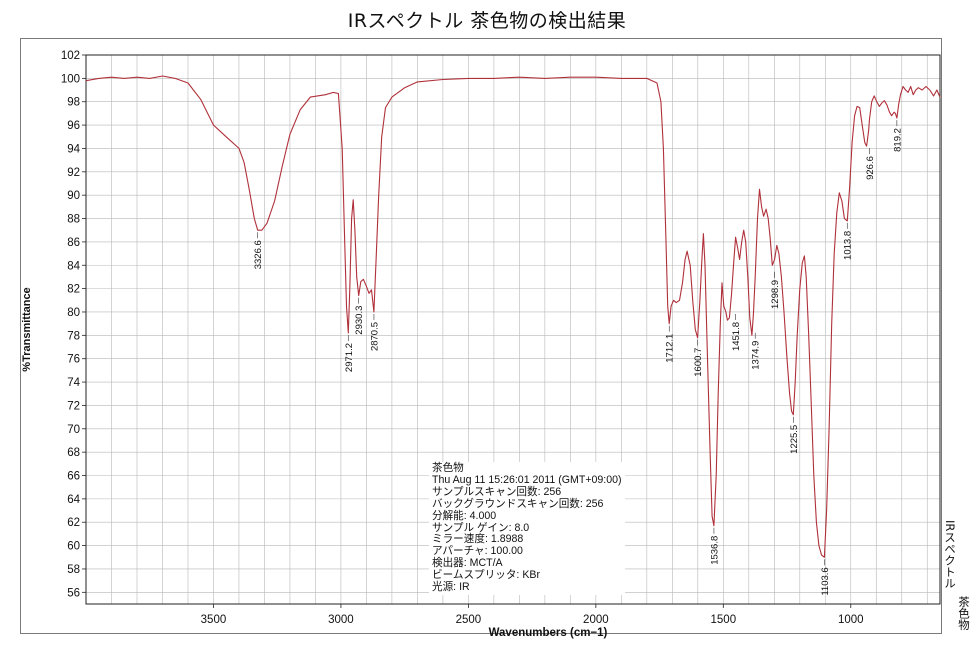  What do you see at coordinates (477, 551) in the screenshot?
I see `info-line: アパーチャ: 100.00` at bounding box center [477, 551].